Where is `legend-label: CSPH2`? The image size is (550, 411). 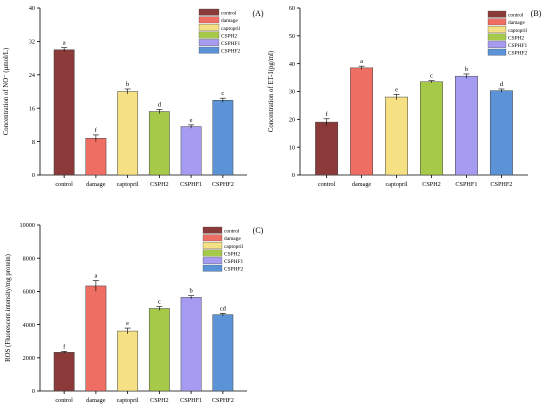
legend-label: CSPH2 is located at coordinates (516, 38).